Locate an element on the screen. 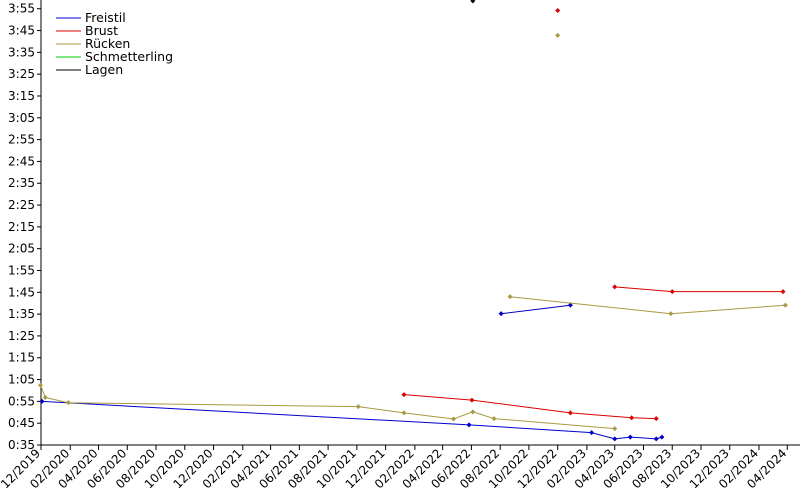 The width and height of the screenshot is (800, 500). y-tick-label: 1:15 is located at coordinates (21, 358).